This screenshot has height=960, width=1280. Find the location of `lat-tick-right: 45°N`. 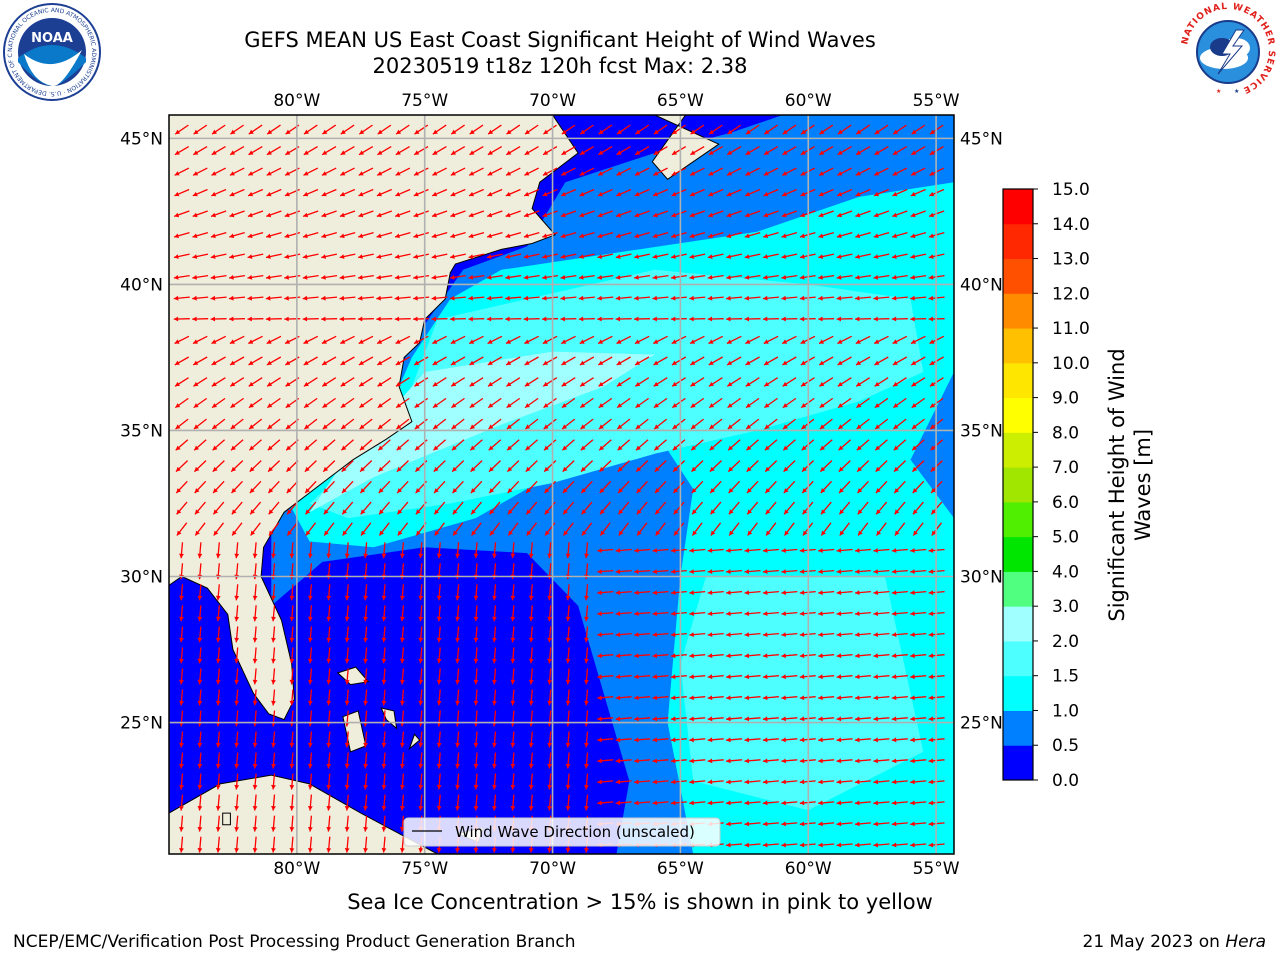

lat-tick-right: 45°N is located at coordinates (981, 139).